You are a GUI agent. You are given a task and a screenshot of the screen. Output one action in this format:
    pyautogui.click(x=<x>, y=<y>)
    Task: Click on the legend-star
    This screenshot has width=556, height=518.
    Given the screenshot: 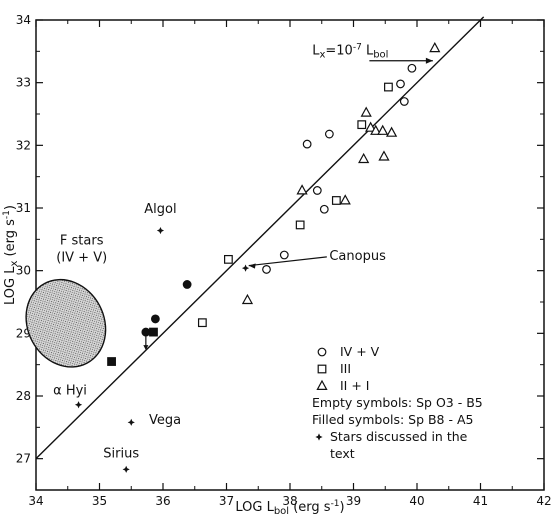 What is the action you would take?
    pyautogui.click(x=319, y=437)
    